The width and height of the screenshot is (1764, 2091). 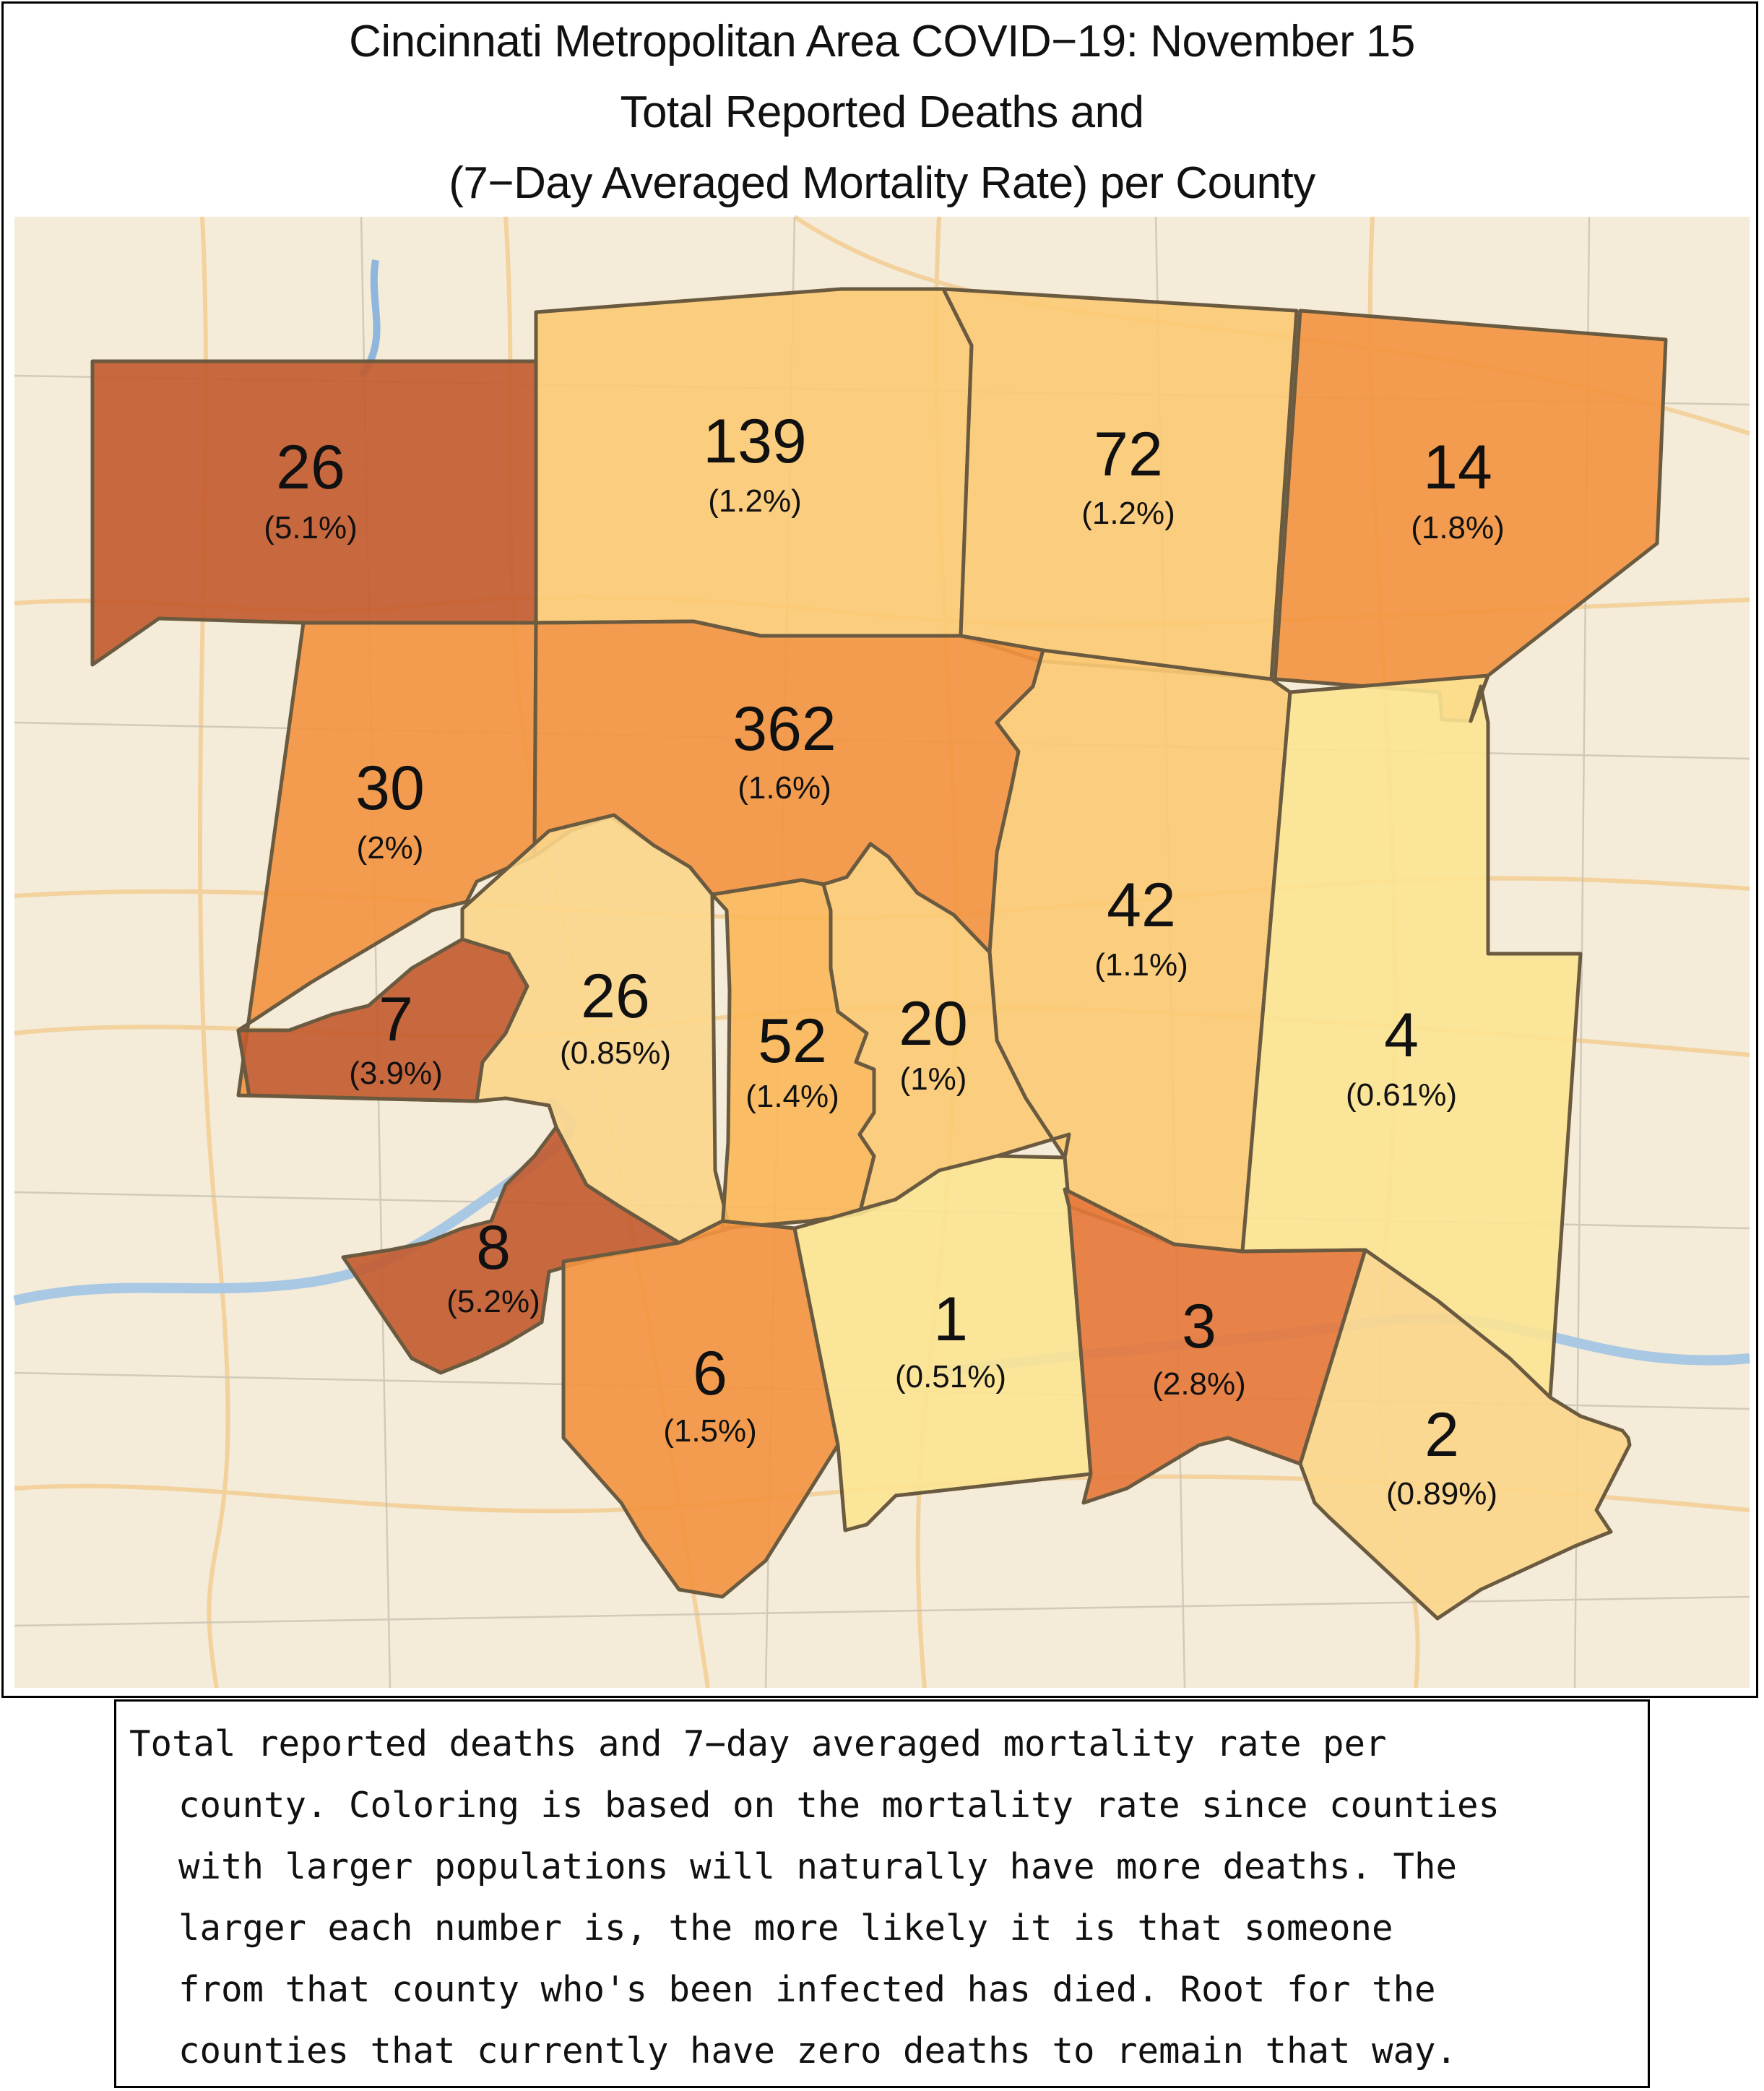 What do you see at coordinates (792, 1096) in the screenshot?
I see `county-rate-label: (1.4%)` at bounding box center [792, 1096].